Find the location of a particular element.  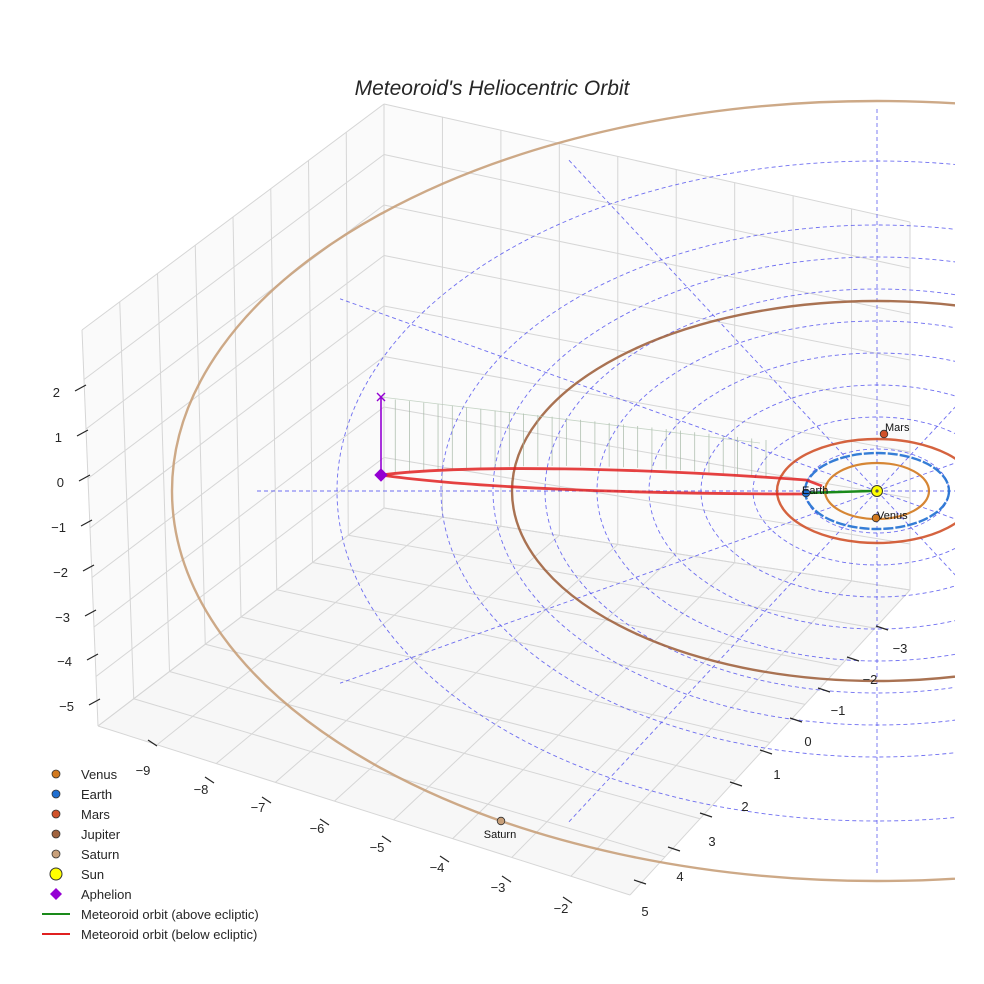

axis-tick-label: −6 is located at coordinates (317, 828).